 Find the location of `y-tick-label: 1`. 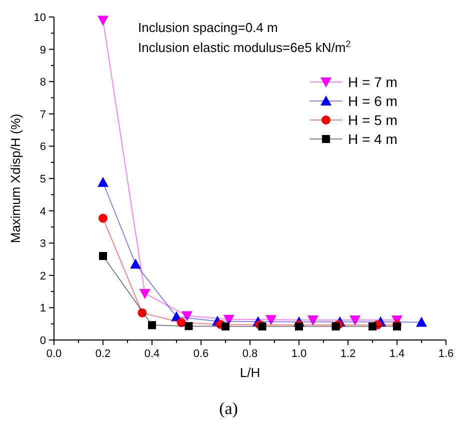

y-tick-label: 1 is located at coordinates (43, 308).